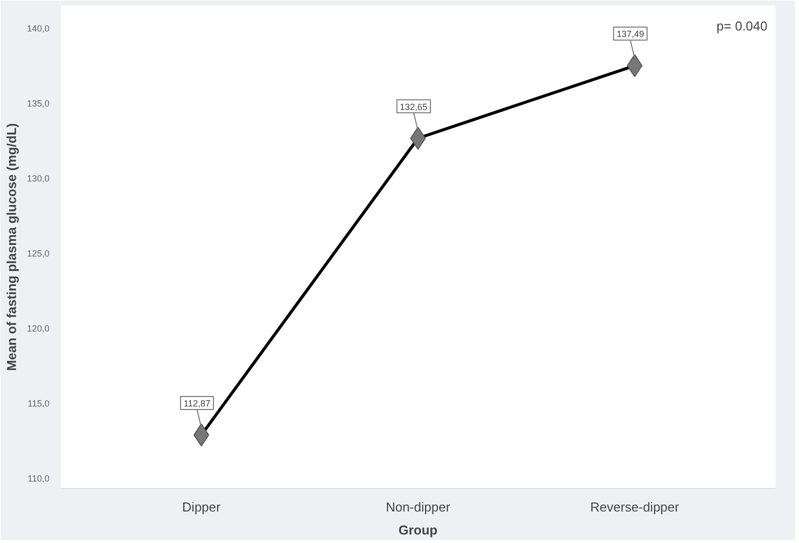 Image resolution: width=799 pixels, height=543 pixels. Describe the element at coordinates (742, 26) in the screenshot. I see `annotation: p= 0.040` at that location.